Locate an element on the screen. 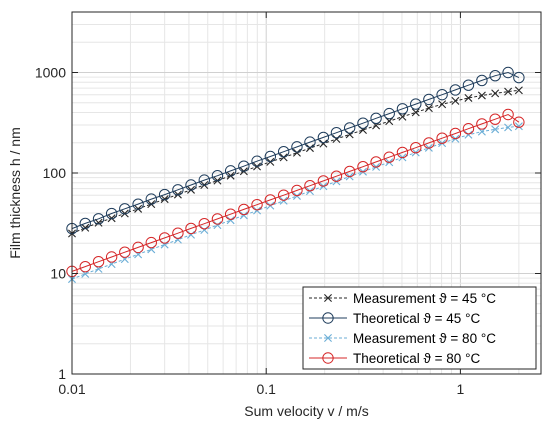 This screenshot has height=426, width=550. x-tick-label: 0.01 is located at coordinates (71, 389).